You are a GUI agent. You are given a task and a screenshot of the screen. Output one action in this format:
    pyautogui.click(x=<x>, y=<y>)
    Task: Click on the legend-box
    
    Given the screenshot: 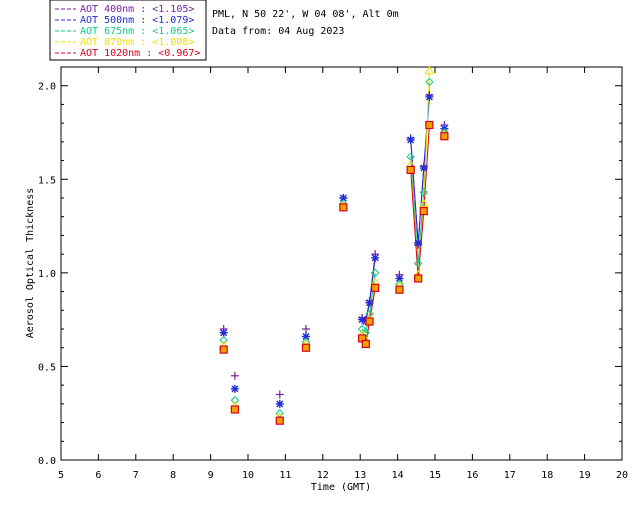 What is the action you would take?
    pyautogui.click(x=128, y=30)
    